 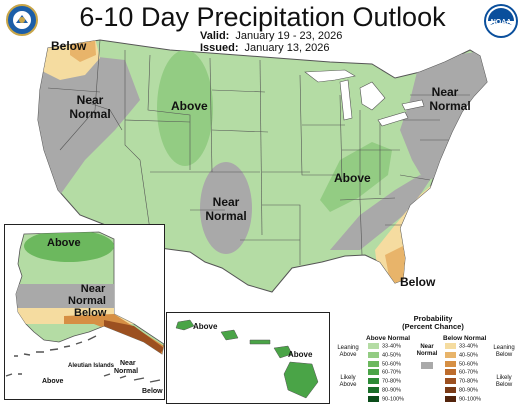 What do you see at coordinates (348, 378) in the screenshot?
I see `likely-above-line1: Likely` at bounding box center [348, 378].